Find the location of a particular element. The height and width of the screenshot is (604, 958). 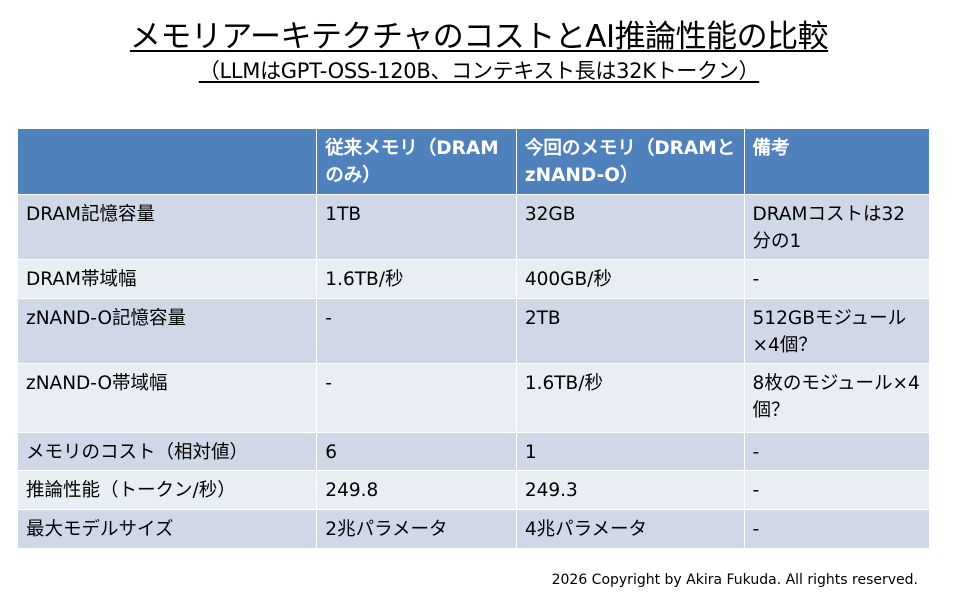

cell-new: 2TB is located at coordinates (630, 331).